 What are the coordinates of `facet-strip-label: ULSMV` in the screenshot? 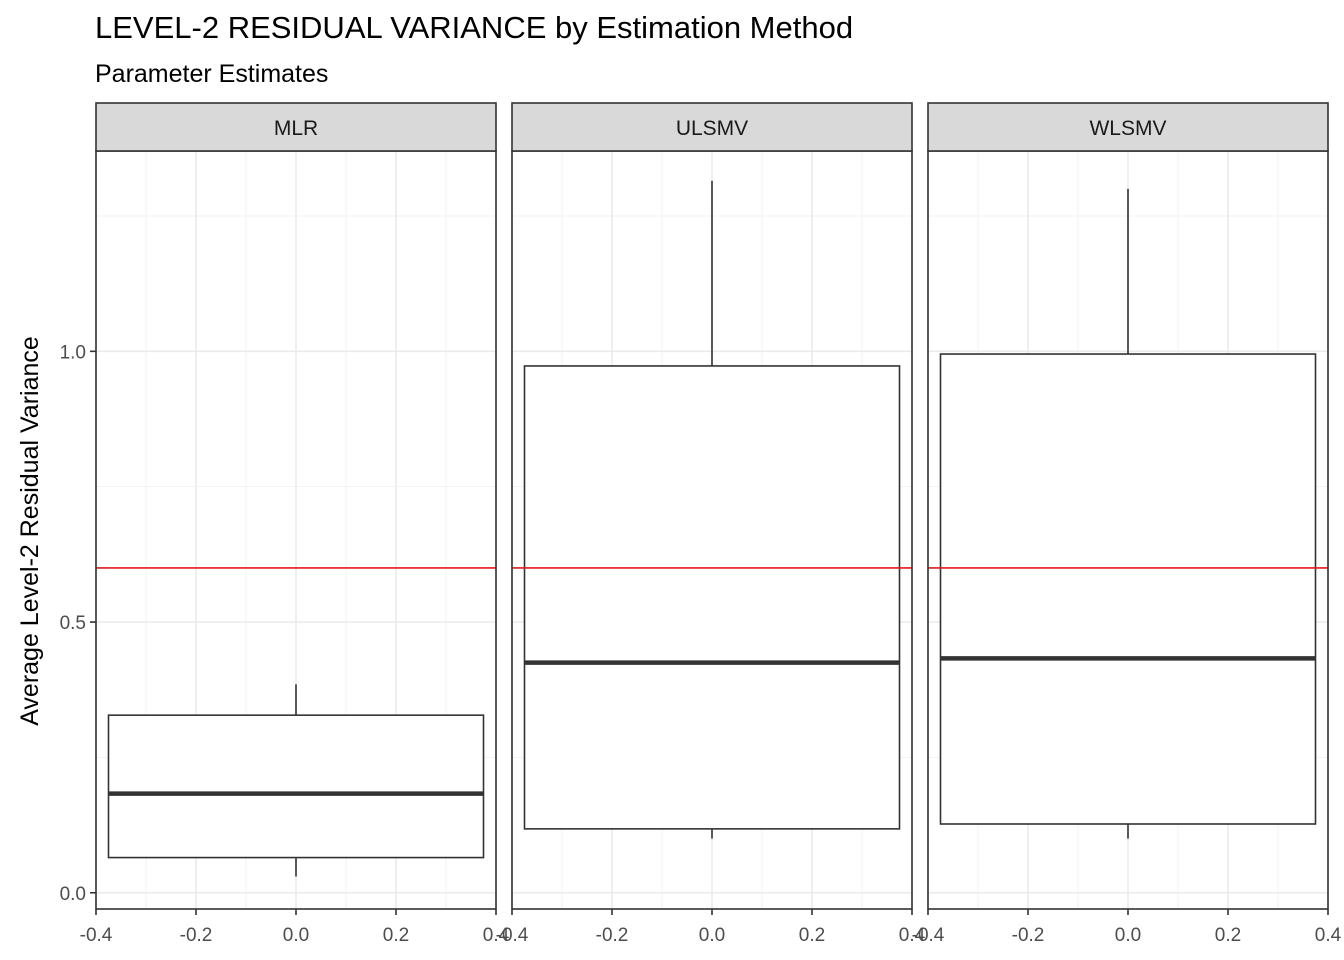 It's located at (712, 128).